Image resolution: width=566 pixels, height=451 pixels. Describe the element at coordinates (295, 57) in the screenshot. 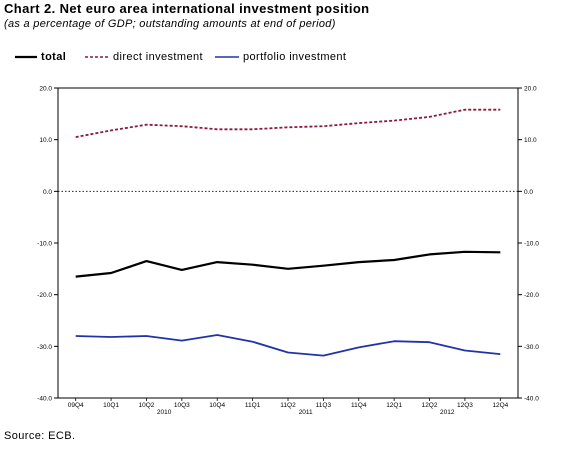

I see `legend-label-portfolio-investment: portfolio investment` at that location.